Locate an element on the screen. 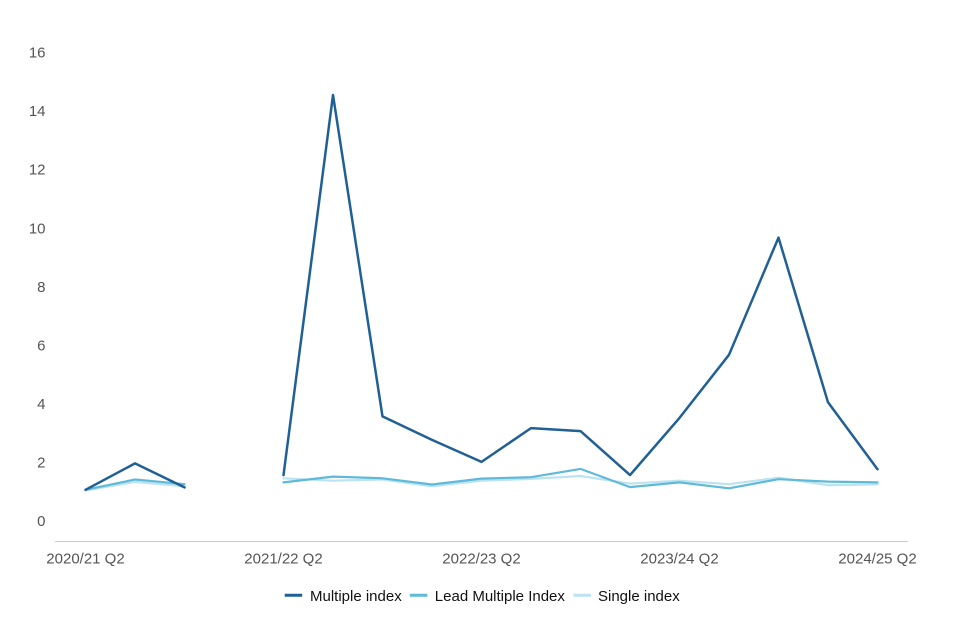  svg-text: 10 is located at coordinates (37, 228).